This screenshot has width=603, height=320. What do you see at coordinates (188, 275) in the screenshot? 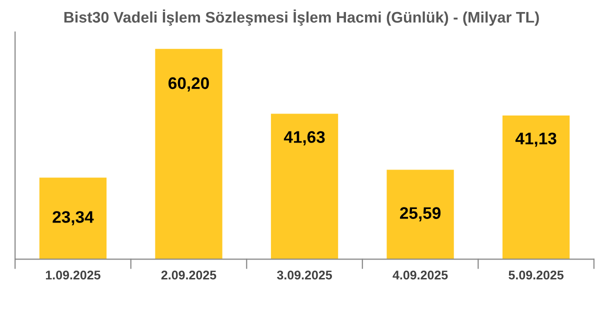
I see `x-tick-label: 2.09.2025` at bounding box center [188, 275].